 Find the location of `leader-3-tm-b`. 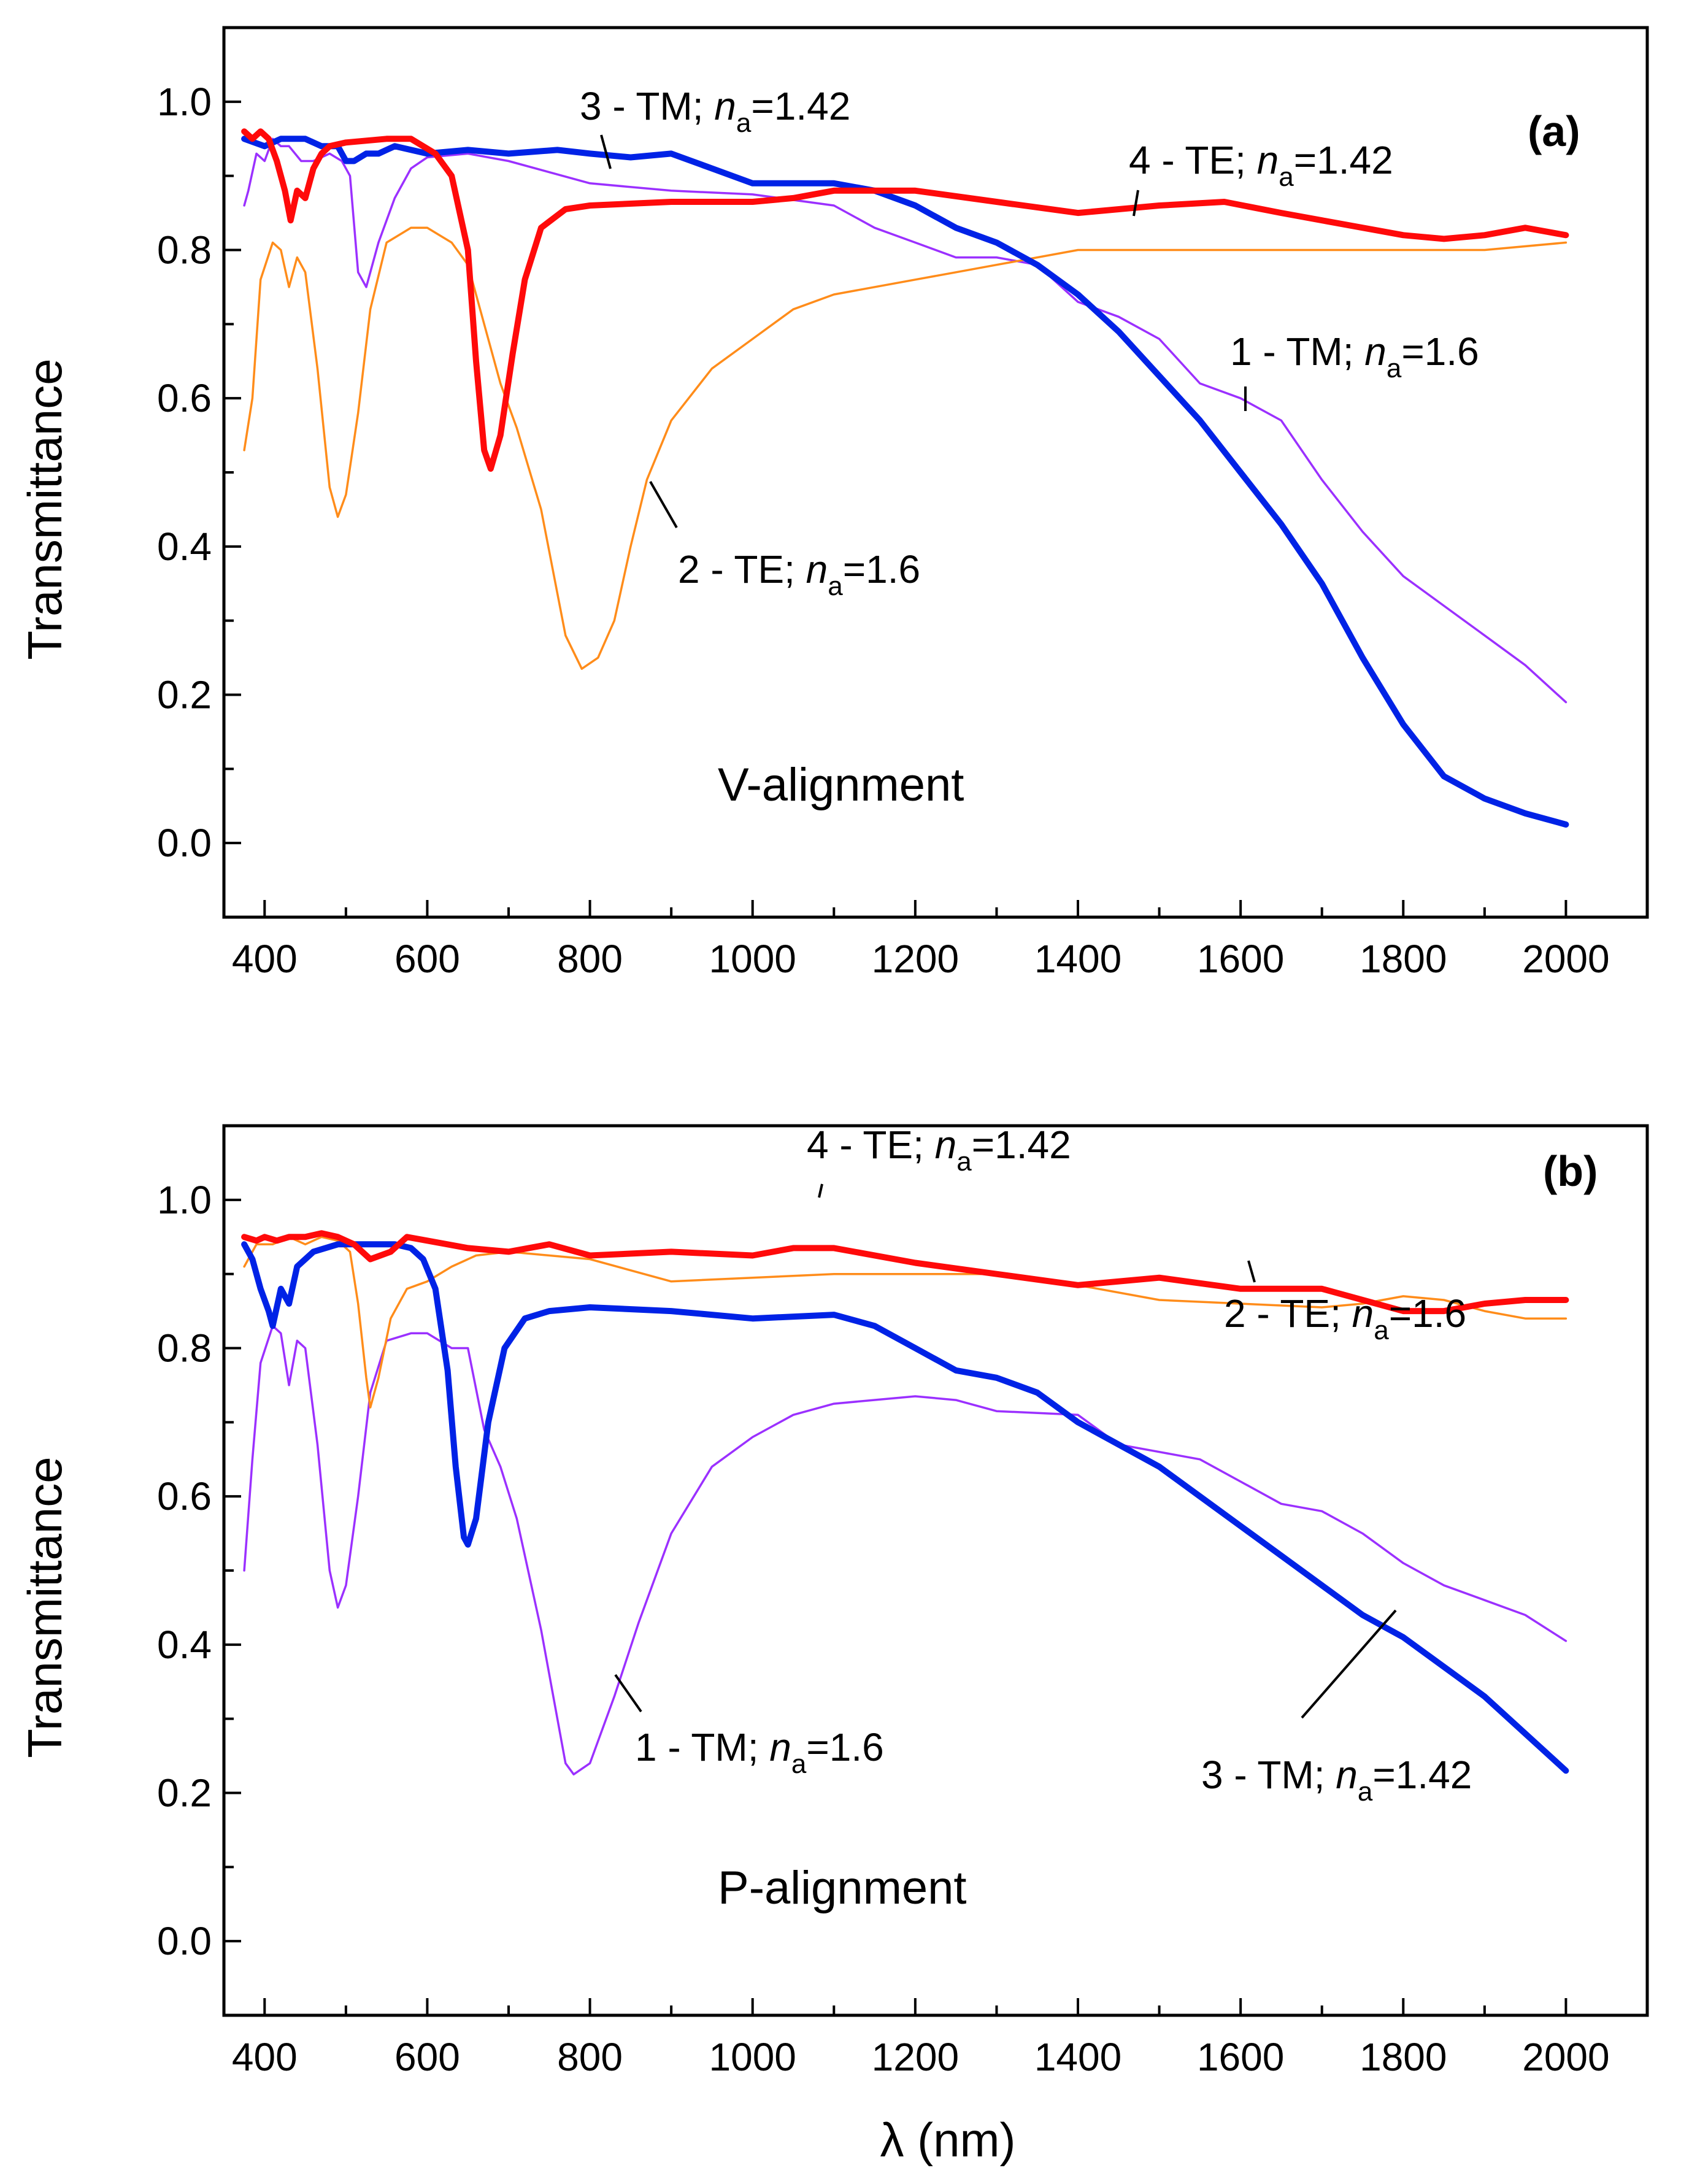

leader-3-tm-b is located at coordinates (1349, 1664).